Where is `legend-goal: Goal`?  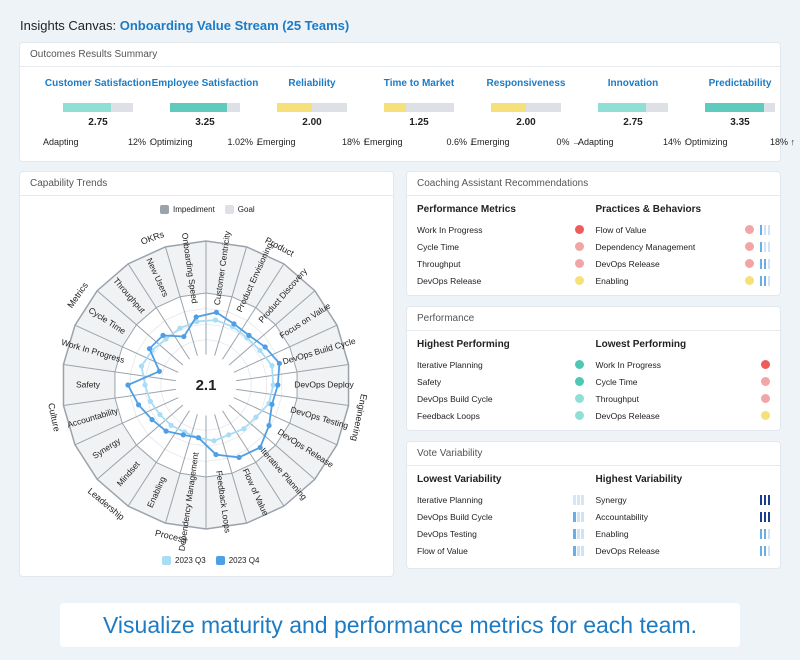
legend-goal: Goal is located at coordinates (239, 210).